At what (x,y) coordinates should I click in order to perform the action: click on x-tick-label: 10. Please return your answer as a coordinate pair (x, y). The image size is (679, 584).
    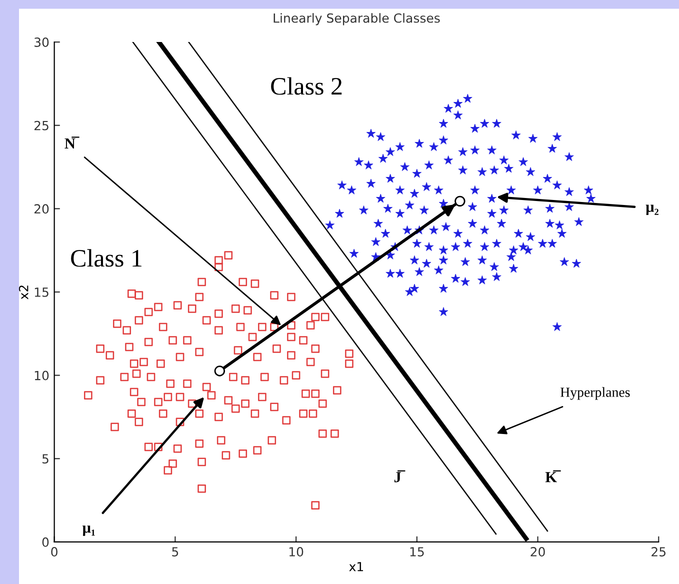
    Looking at the image, I should click on (296, 551).